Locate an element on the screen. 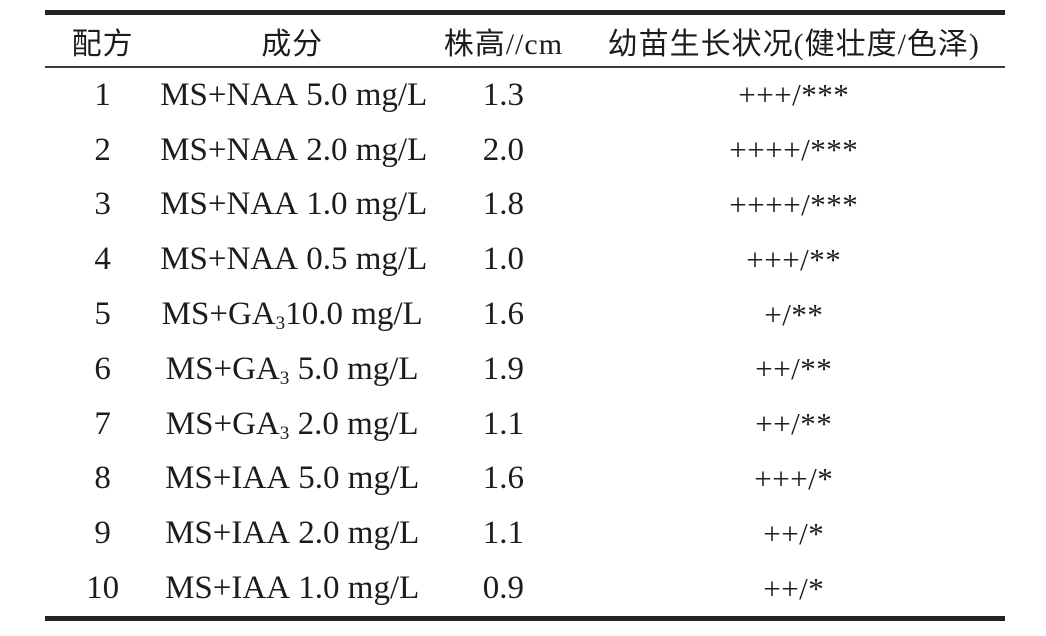 Image resolution: width=1046 pixels, height=636 pixels. component-cell: MS+IAA 1.0 mg/L is located at coordinates (292, 588).